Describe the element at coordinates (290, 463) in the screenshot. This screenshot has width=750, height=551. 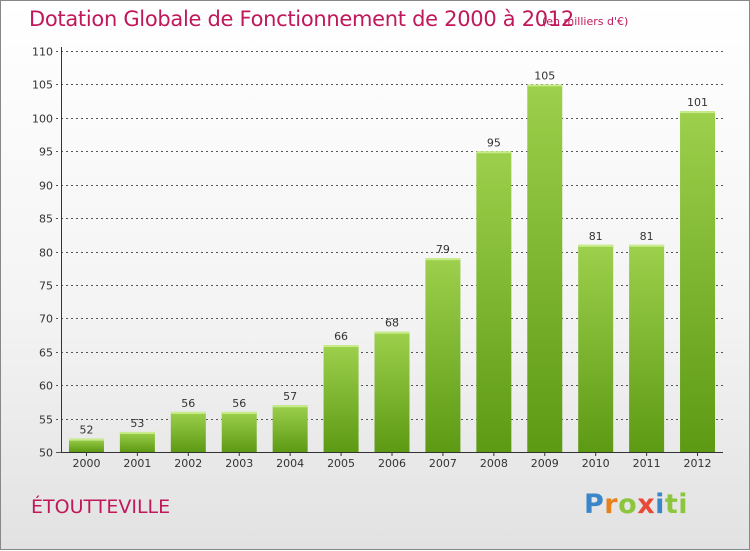
I see `x-tick-label: 2004` at that location.